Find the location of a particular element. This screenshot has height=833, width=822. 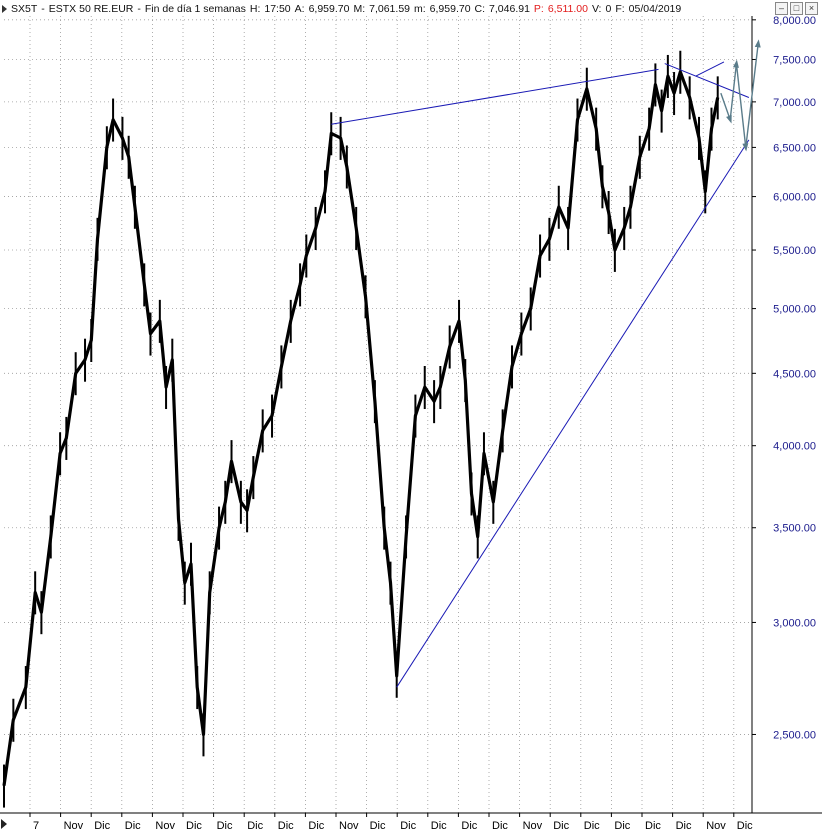

m-label: M: is located at coordinates (359, 9).